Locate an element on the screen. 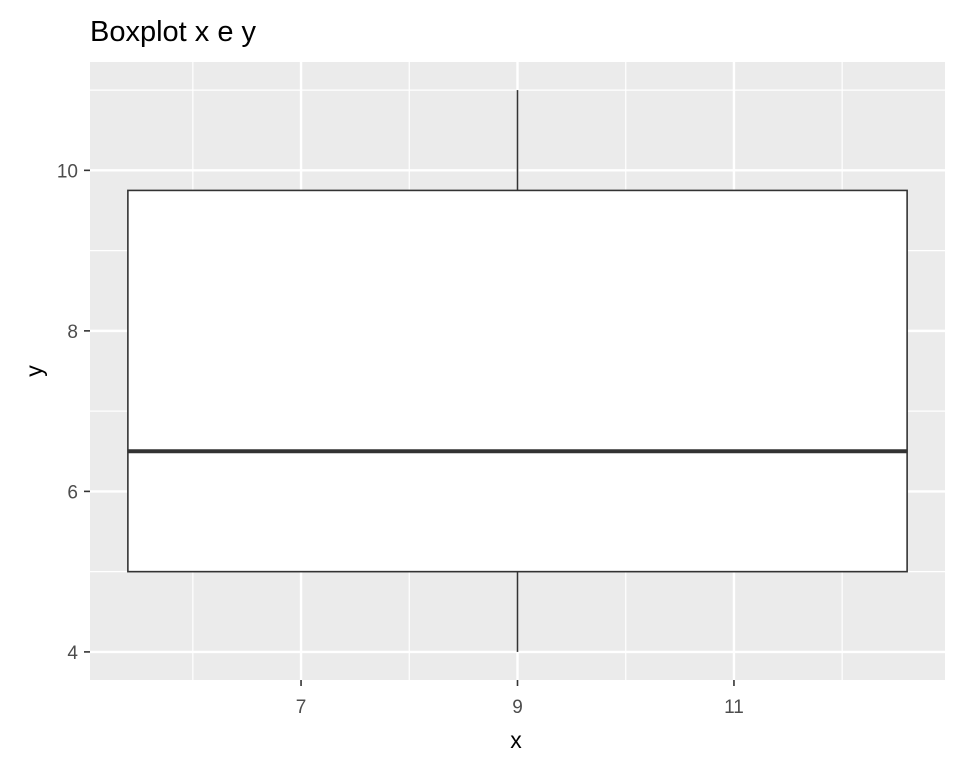  x-axis-title: x is located at coordinates (516, 740).